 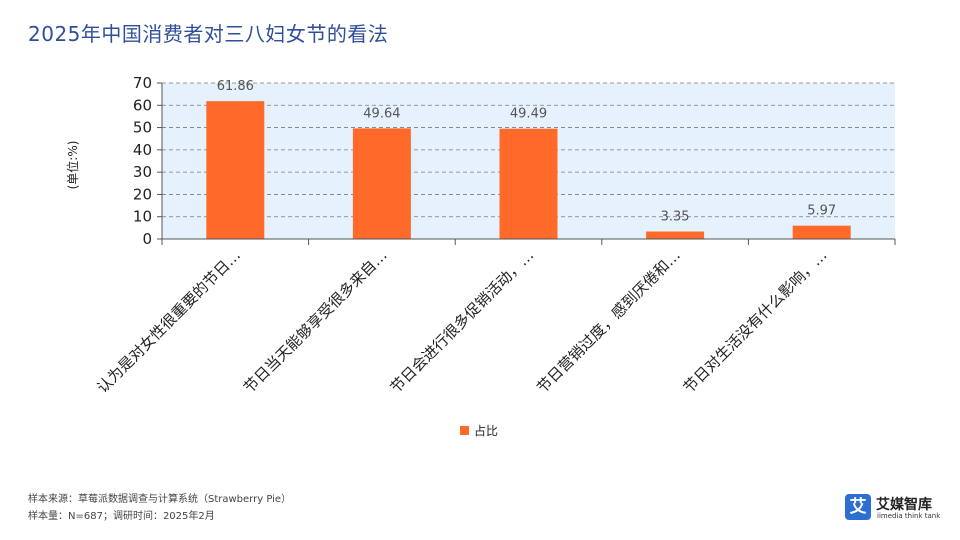 I want to click on y-tick-label: 60, so click(x=142, y=105).